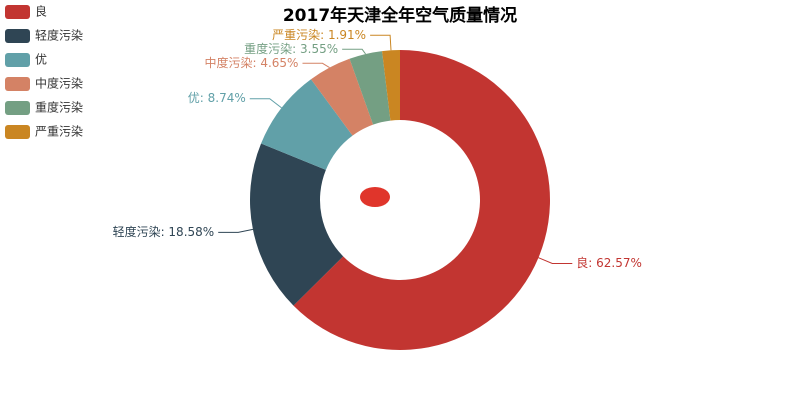 The width and height of the screenshot is (800, 400). Describe the element at coordinates (59, 83) in the screenshot. I see `legend-label: 中度污染` at that location.